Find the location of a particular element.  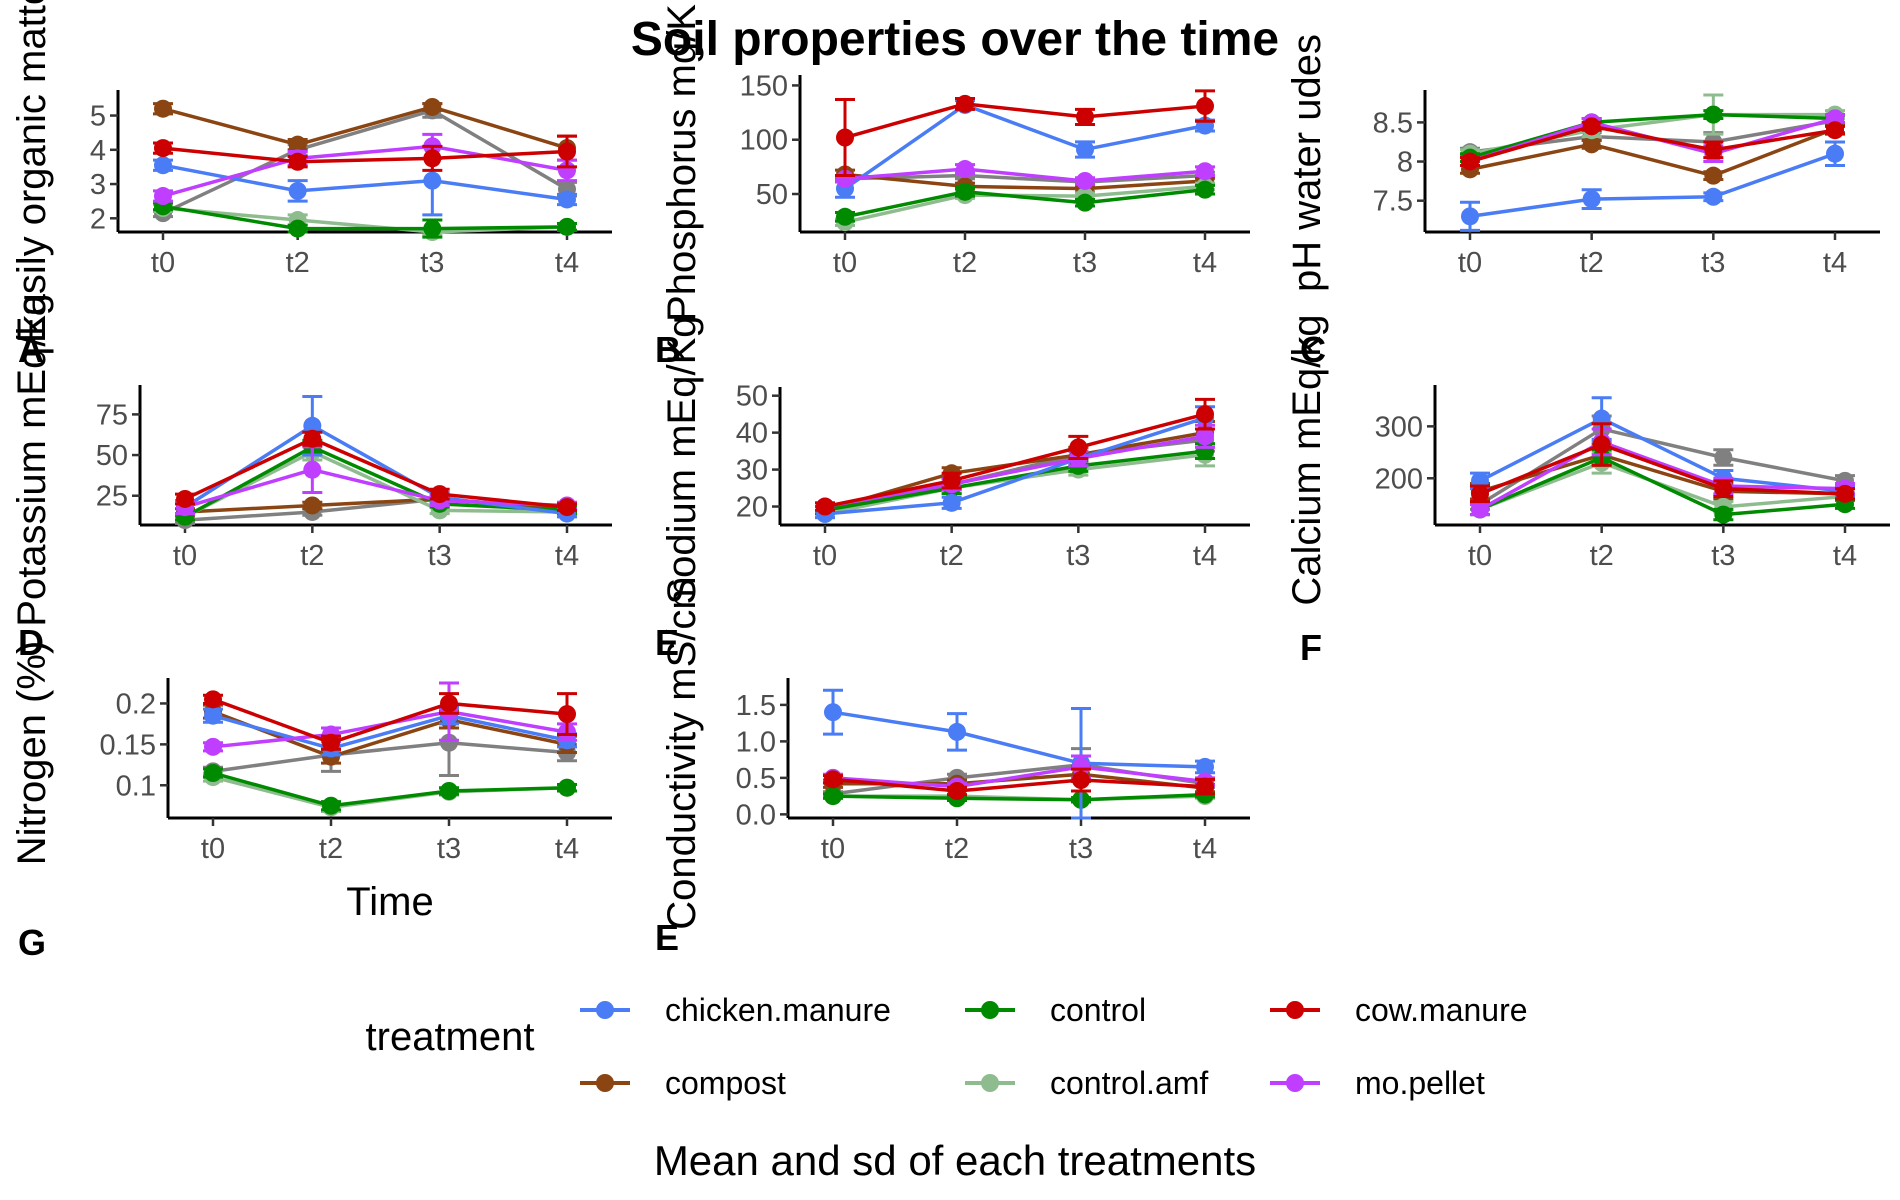

panel-g: 0.1 0.15 0.2 t0 t2 t3 t4 Nitrogen (%) G is located at coordinates (311, 802).